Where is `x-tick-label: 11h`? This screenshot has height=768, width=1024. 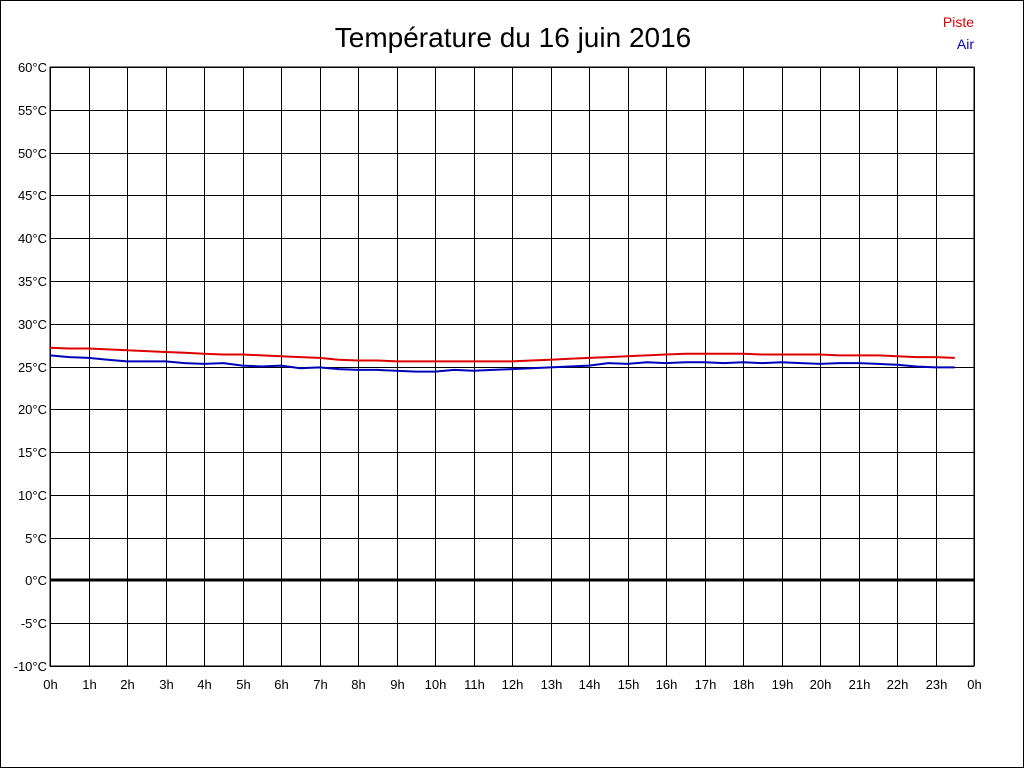
x-tick-label: 11h is located at coordinates (474, 684).